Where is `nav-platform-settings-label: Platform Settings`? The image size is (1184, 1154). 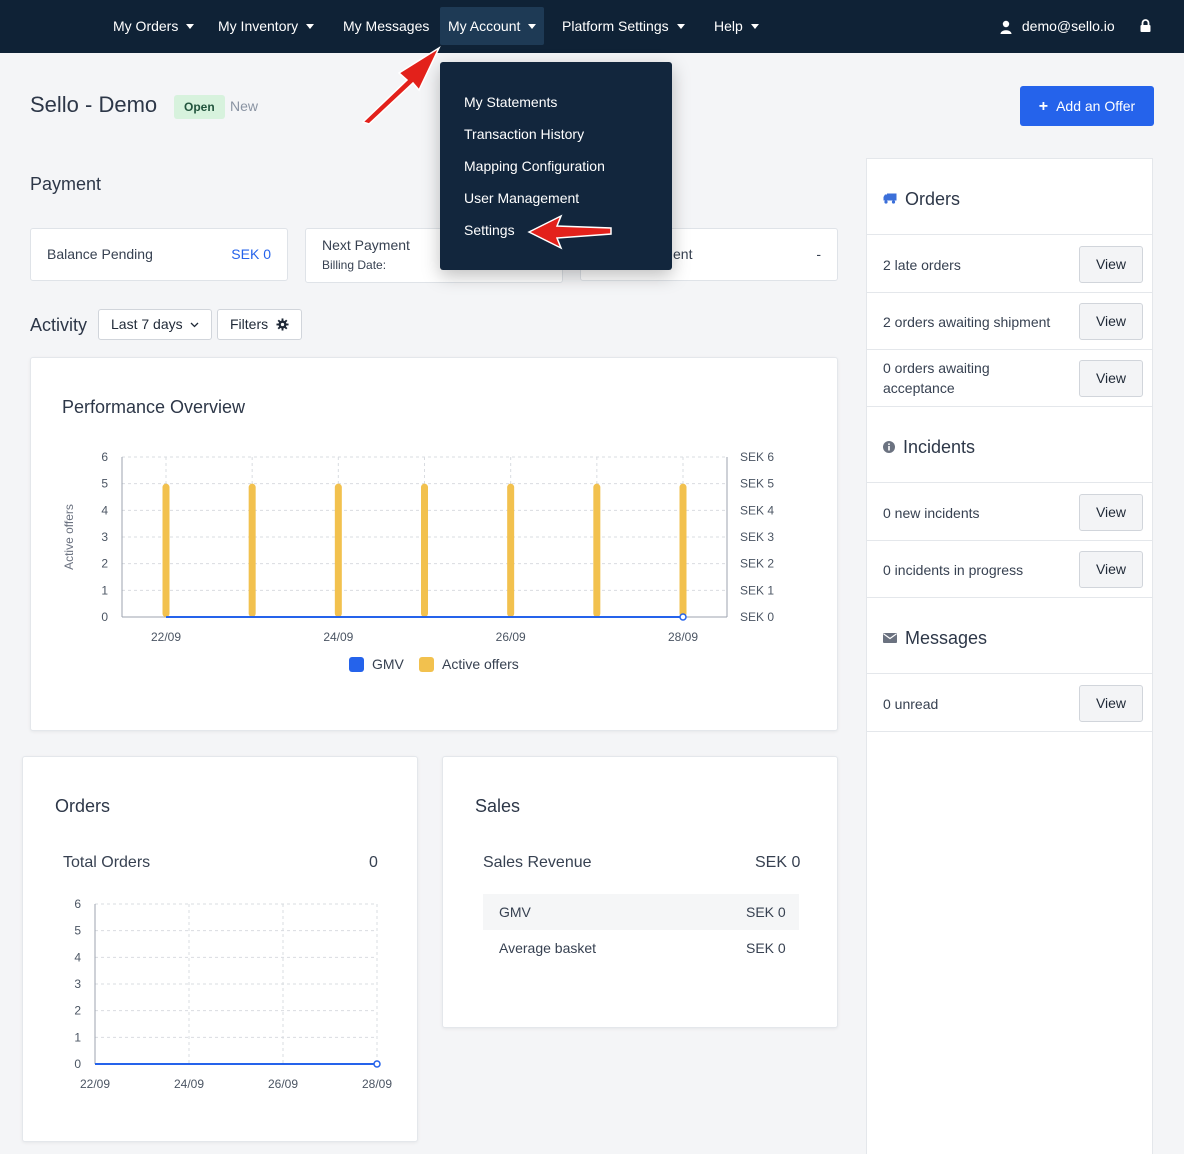 nav-platform-settings-label: Platform Settings is located at coordinates (615, 26).